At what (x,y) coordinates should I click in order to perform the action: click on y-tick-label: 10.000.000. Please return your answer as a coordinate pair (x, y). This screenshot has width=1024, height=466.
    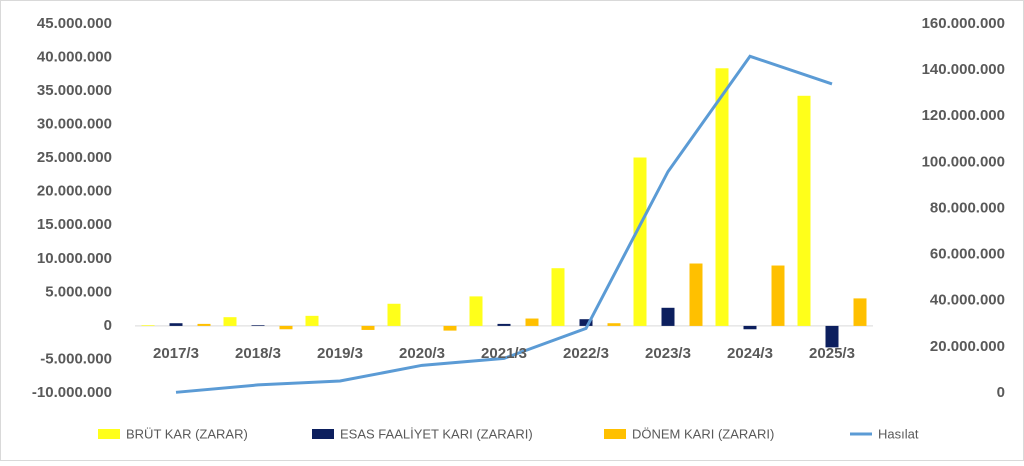
    Looking at the image, I should click on (74, 258).